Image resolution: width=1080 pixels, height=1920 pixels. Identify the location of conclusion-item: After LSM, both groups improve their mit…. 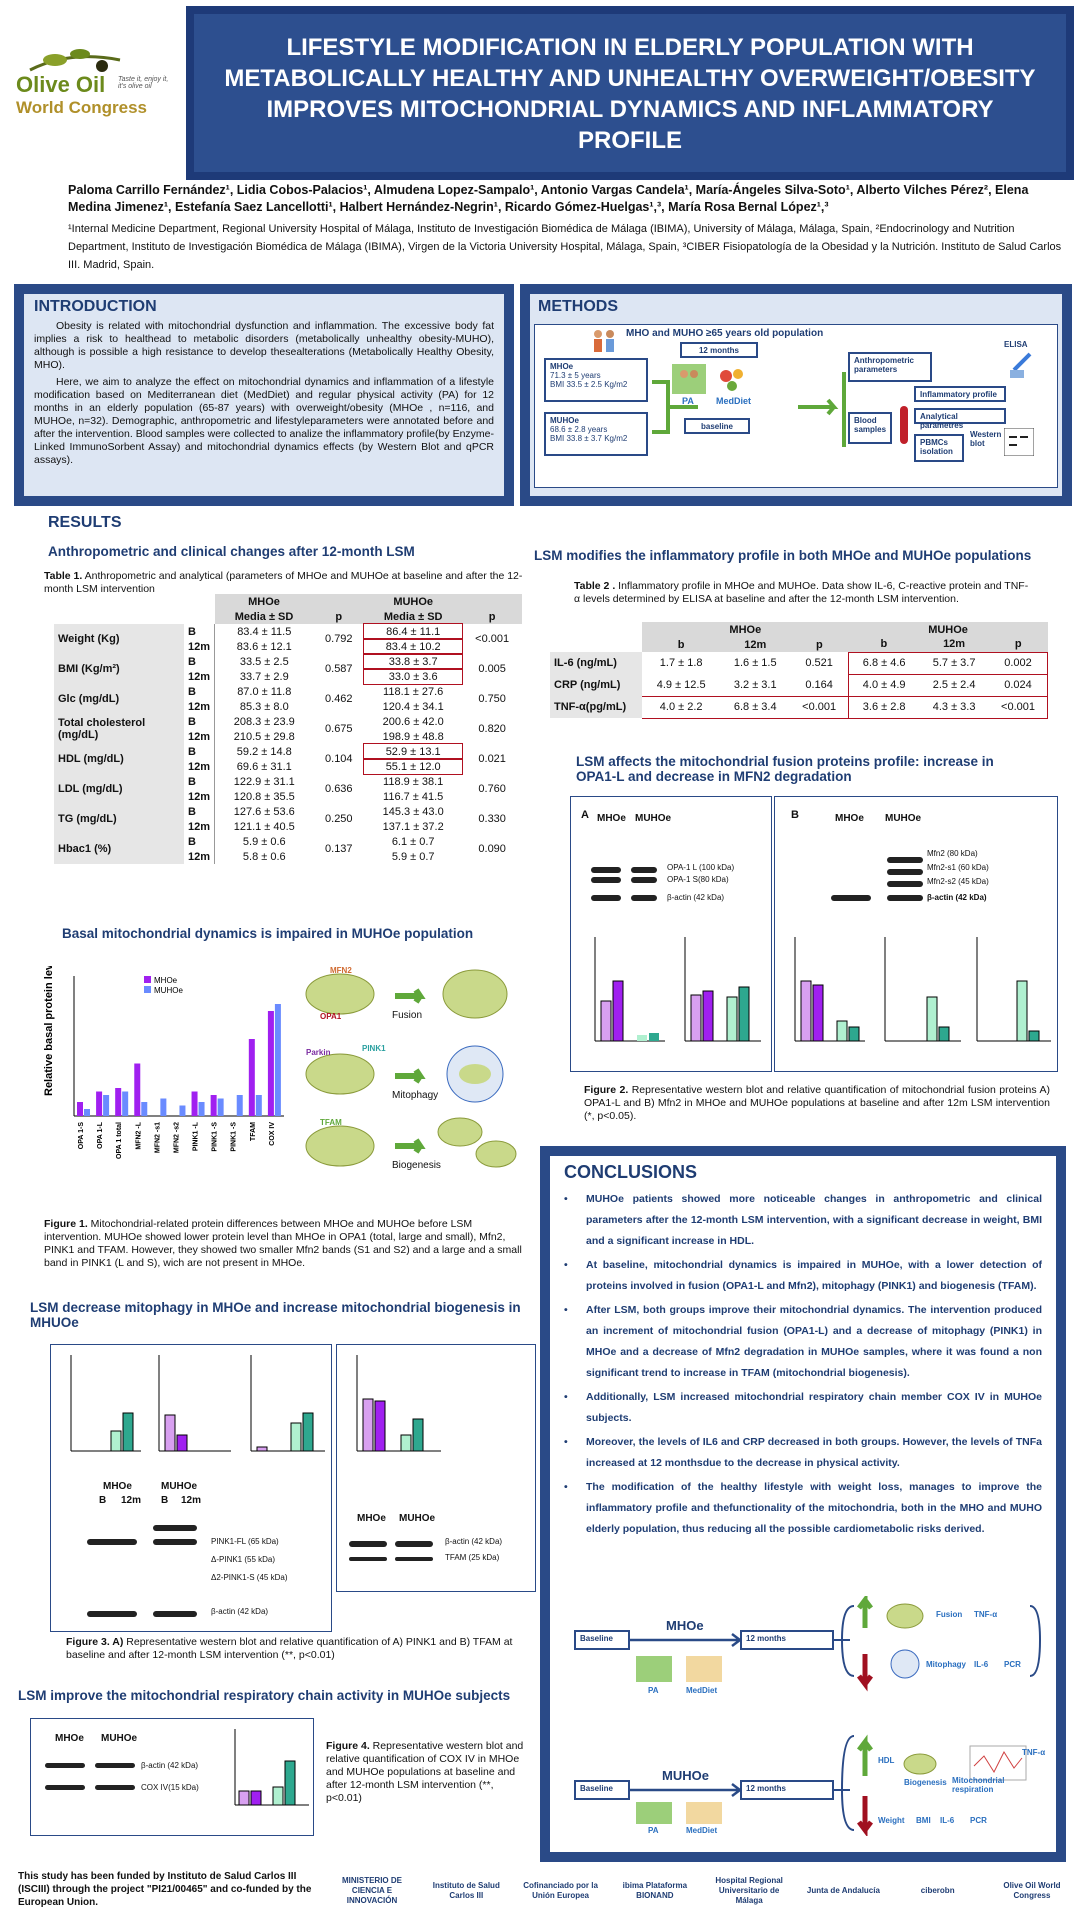
(803, 1342).